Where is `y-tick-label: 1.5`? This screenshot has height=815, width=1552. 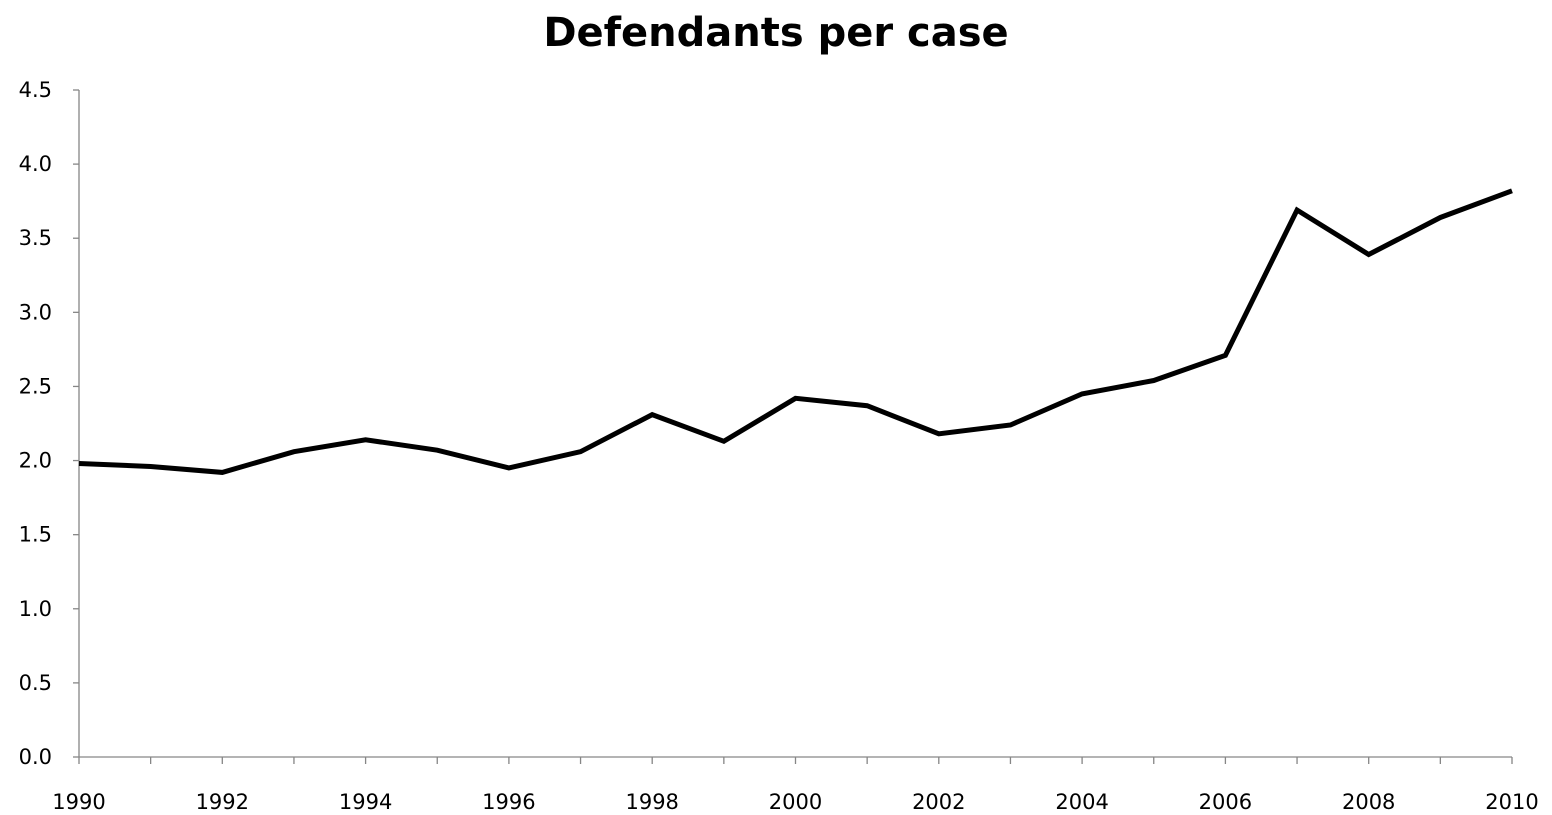
y-tick-label: 1.5 is located at coordinates (35, 535).